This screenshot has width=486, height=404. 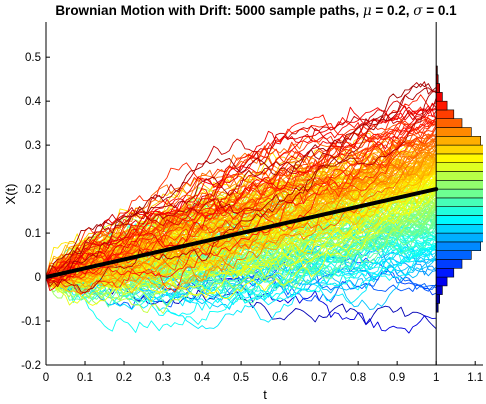 What do you see at coordinates (31, 366) in the screenshot?
I see `y-tick-label: -0.2` at bounding box center [31, 366].